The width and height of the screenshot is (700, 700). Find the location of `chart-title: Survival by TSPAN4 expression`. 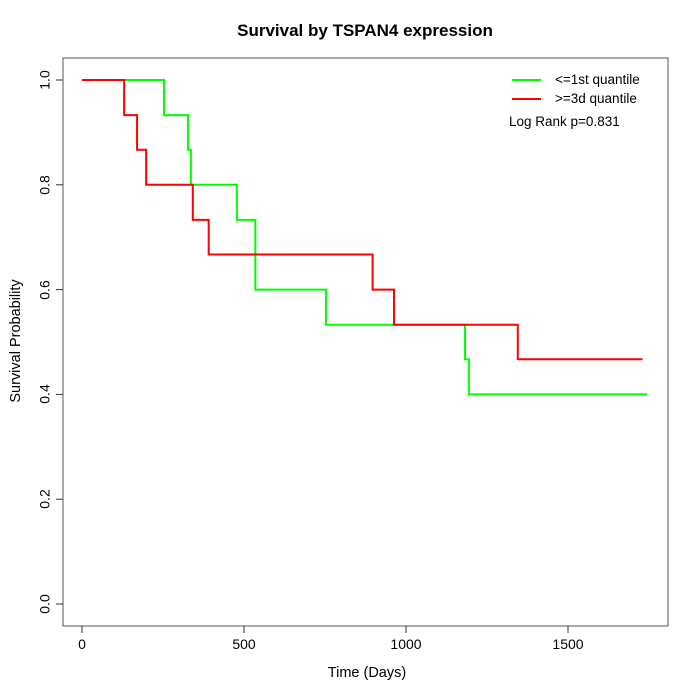

chart-title: Survival by TSPAN4 expression is located at coordinates (365, 30).